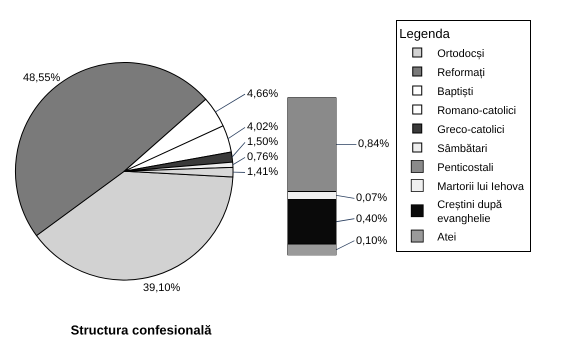 This screenshot has height=356, width=564. What do you see at coordinates (465, 168) in the screenshot?
I see `legend-label: Penticostali` at bounding box center [465, 168].